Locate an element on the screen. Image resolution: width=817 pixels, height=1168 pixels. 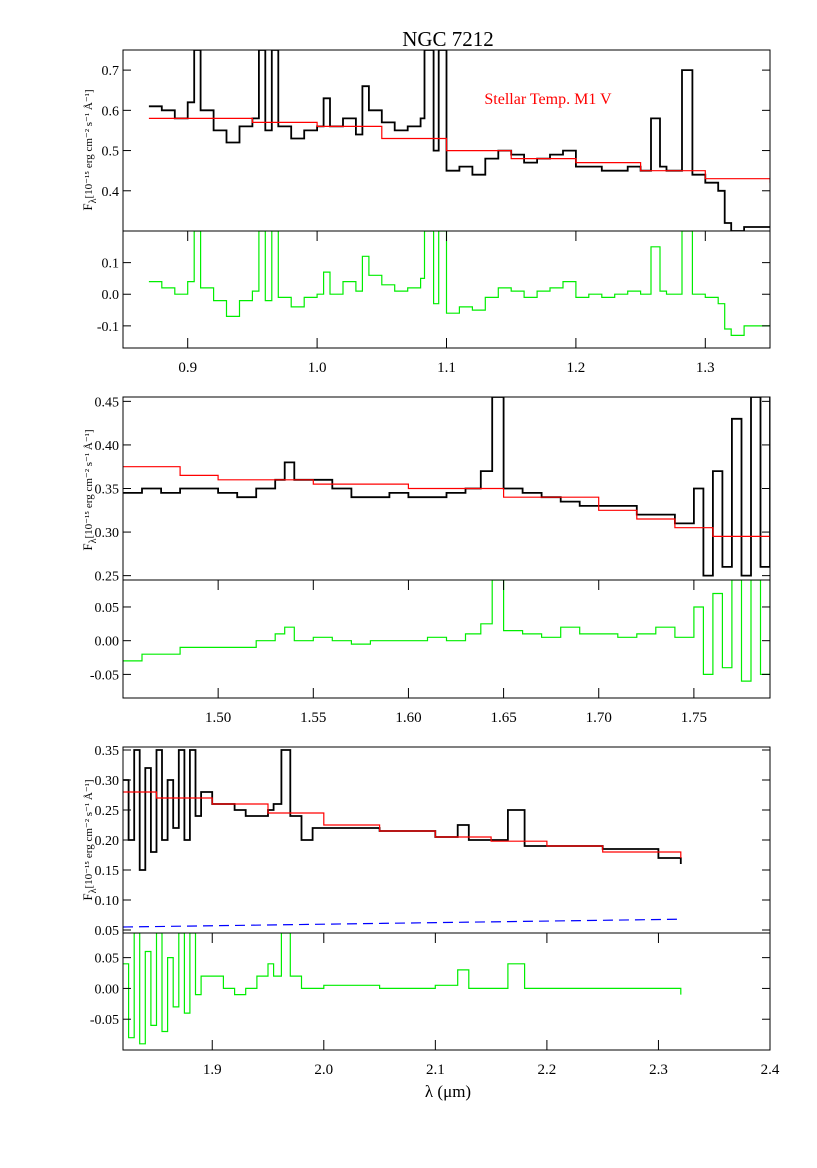
ylabel-text-k: Fλ[10⁻¹⁵ erg cm⁻² s⁻¹ Å⁻¹] is located at coordinates (89, 839).